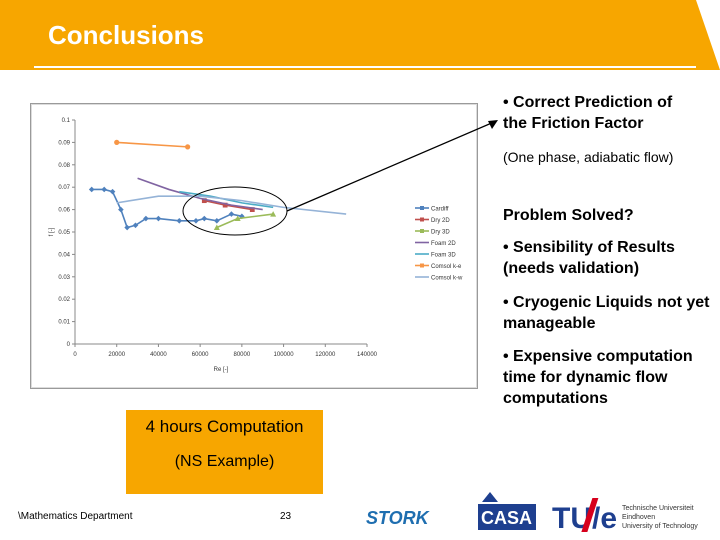 This screenshot has width=720, height=540. I want to click on stork-logo: STORK, so click(398, 518).